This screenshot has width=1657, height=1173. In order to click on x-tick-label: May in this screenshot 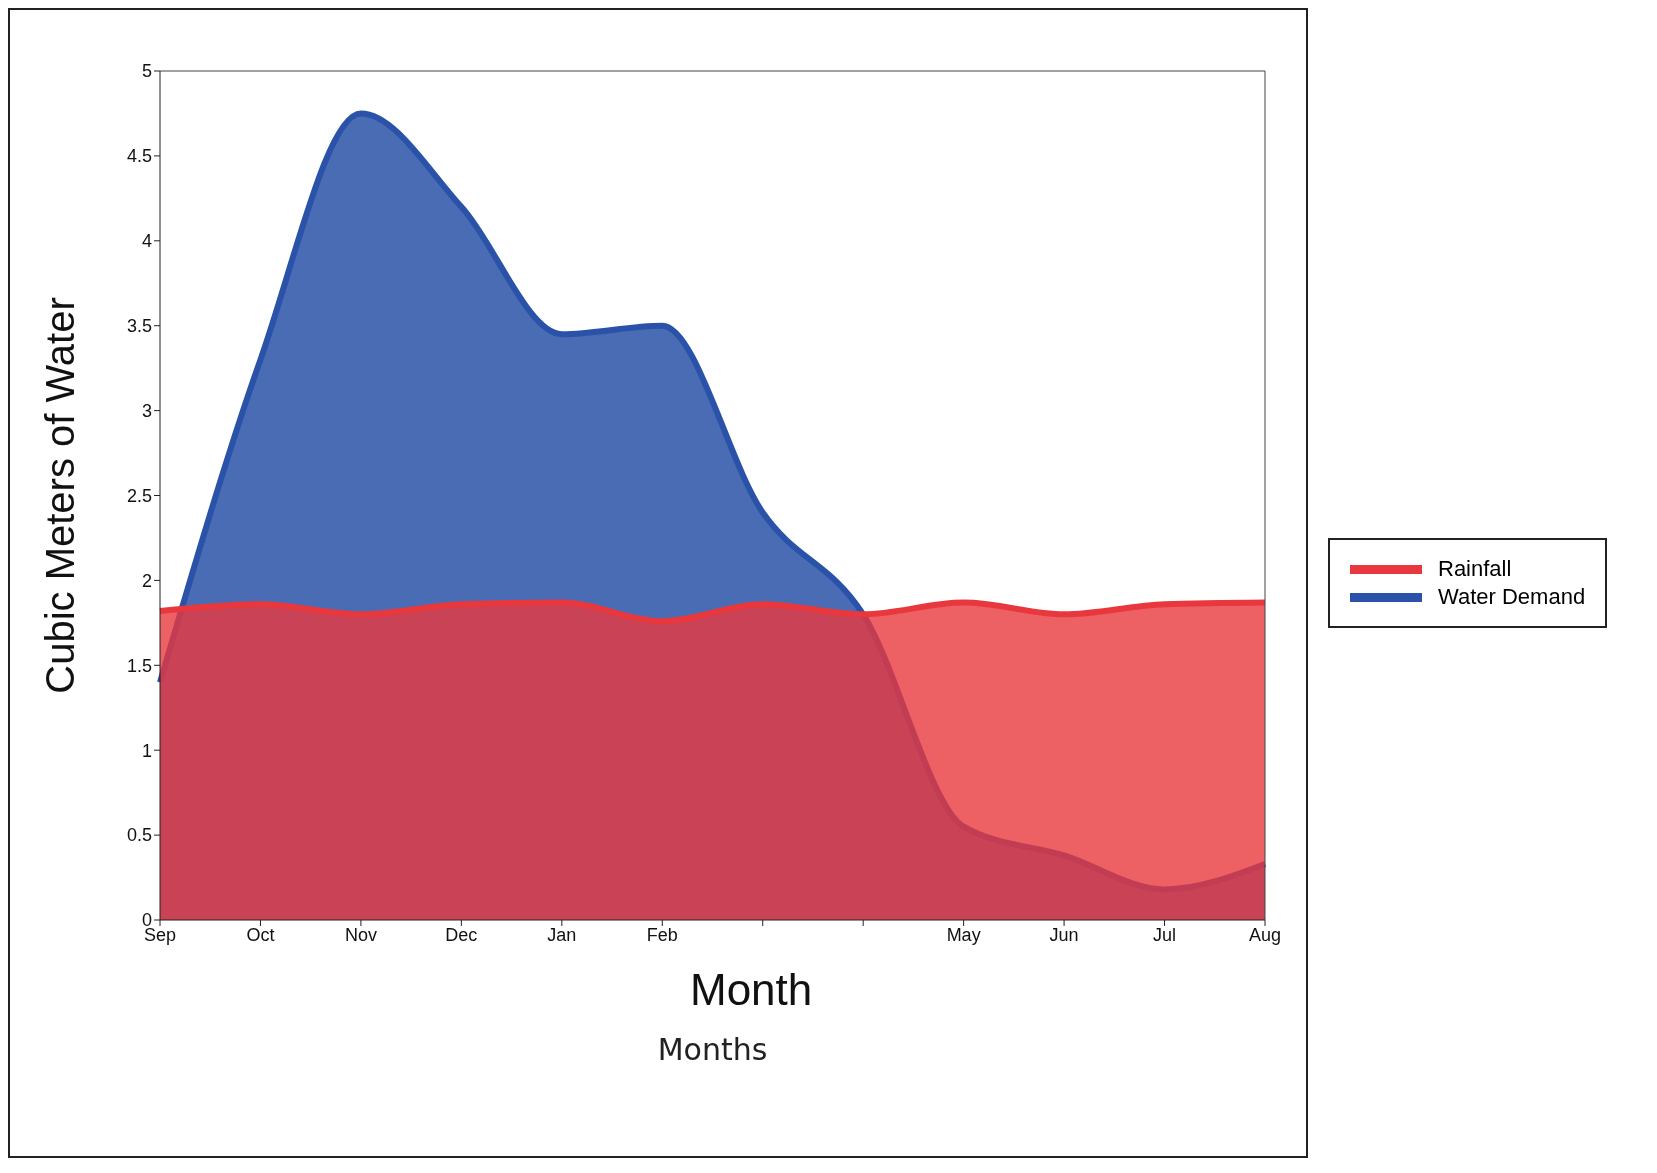, I will do `click(963, 934)`.